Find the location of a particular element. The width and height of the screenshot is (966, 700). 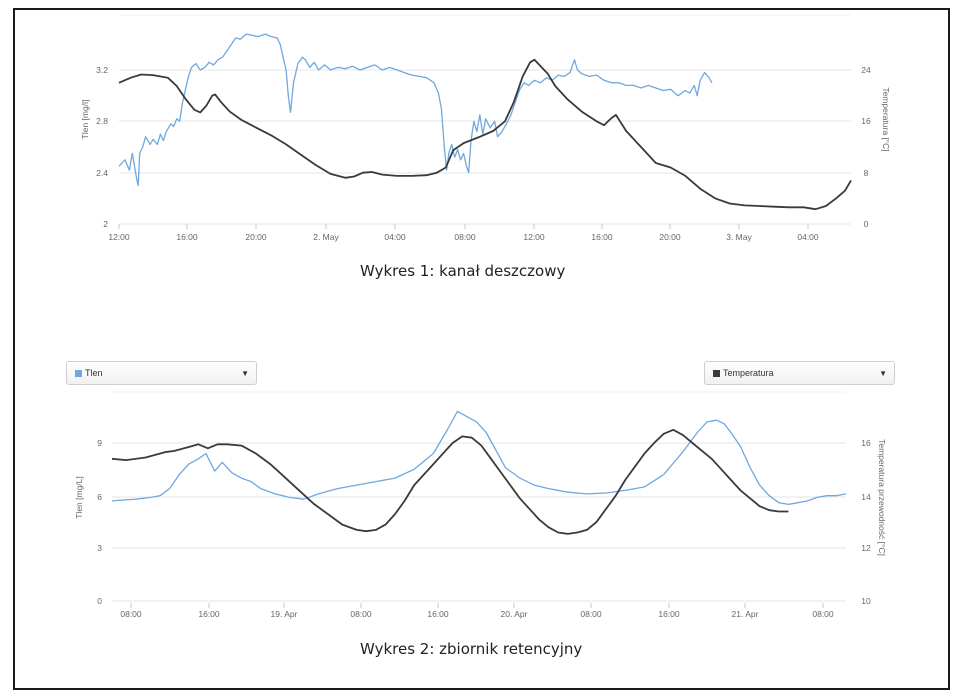

y2-axis-title: Temperatura [°C] is located at coordinates (886, 119).